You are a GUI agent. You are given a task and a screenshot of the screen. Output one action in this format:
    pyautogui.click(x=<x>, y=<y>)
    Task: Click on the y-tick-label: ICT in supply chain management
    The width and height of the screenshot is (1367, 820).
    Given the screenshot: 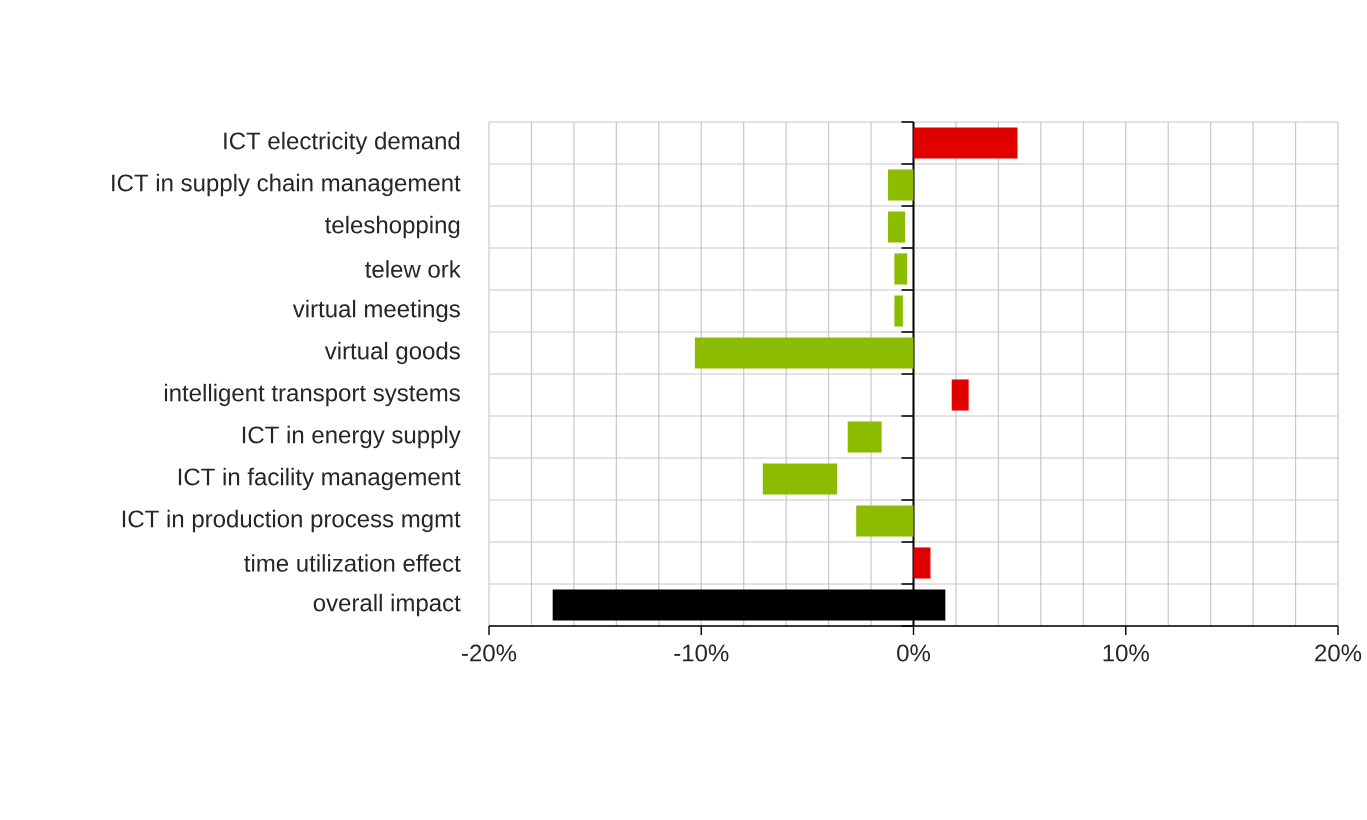 What is the action you would take?
    pyautogui.click(x=286, y=185)
    